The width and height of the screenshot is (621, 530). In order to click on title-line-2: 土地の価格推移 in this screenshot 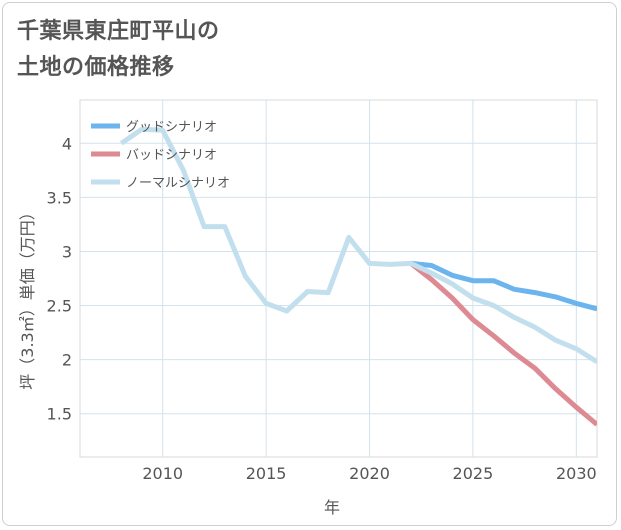, I will do `click(96, 67)`.